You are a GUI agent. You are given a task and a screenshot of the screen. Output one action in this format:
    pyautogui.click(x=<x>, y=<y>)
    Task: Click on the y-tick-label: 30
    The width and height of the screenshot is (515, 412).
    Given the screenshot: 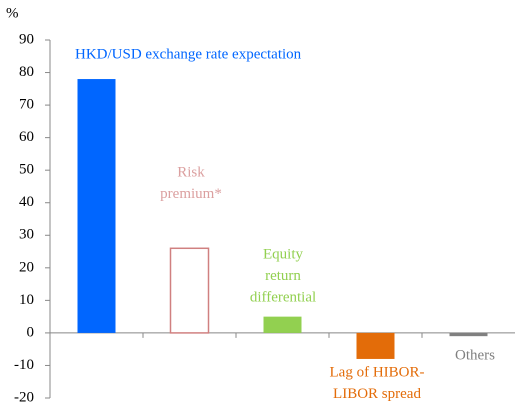 What is the action you would take?
    pyautogui.click(x=26, y=235)
    